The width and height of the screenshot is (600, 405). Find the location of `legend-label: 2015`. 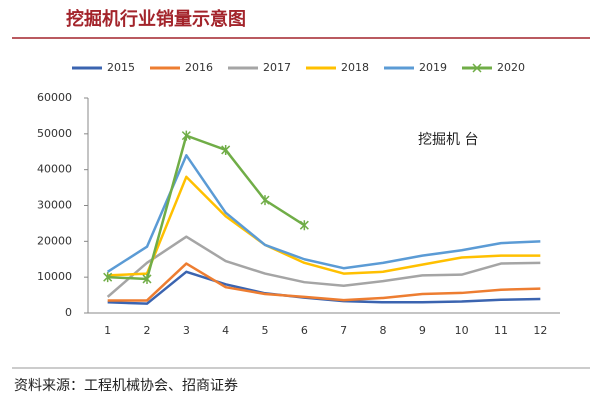

legend-label: 2015 is located at coordinates (121, 67).